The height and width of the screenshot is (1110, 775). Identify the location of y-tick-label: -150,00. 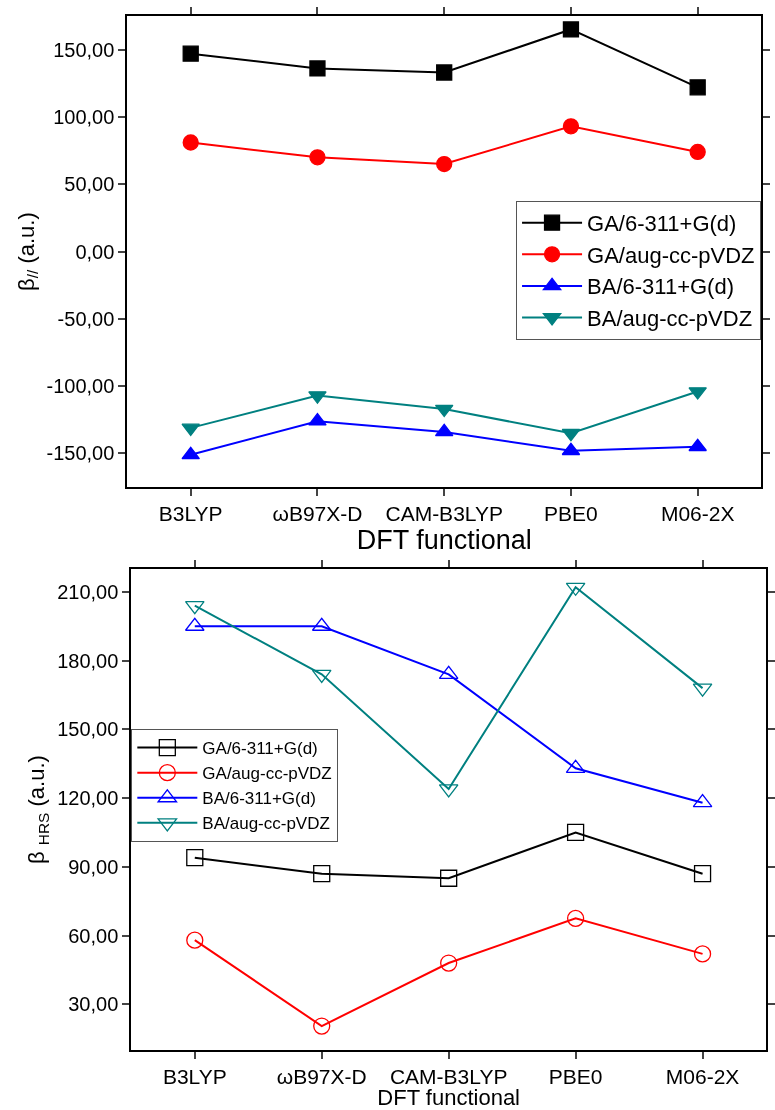
(80, 453).